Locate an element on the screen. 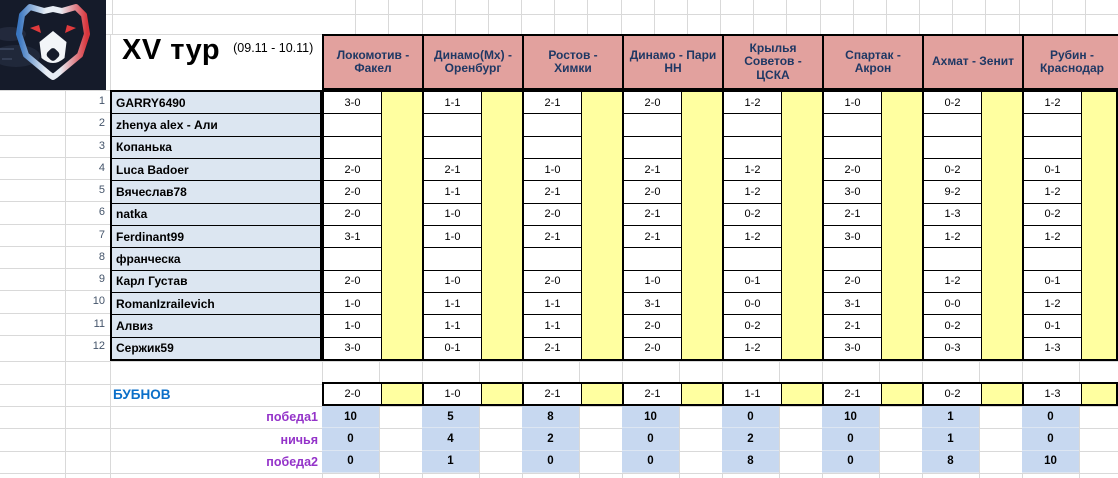 This screenshot has width=1118, height=478. player-name-cell: zhenya alex - Али is located at coordinates (216, 125).